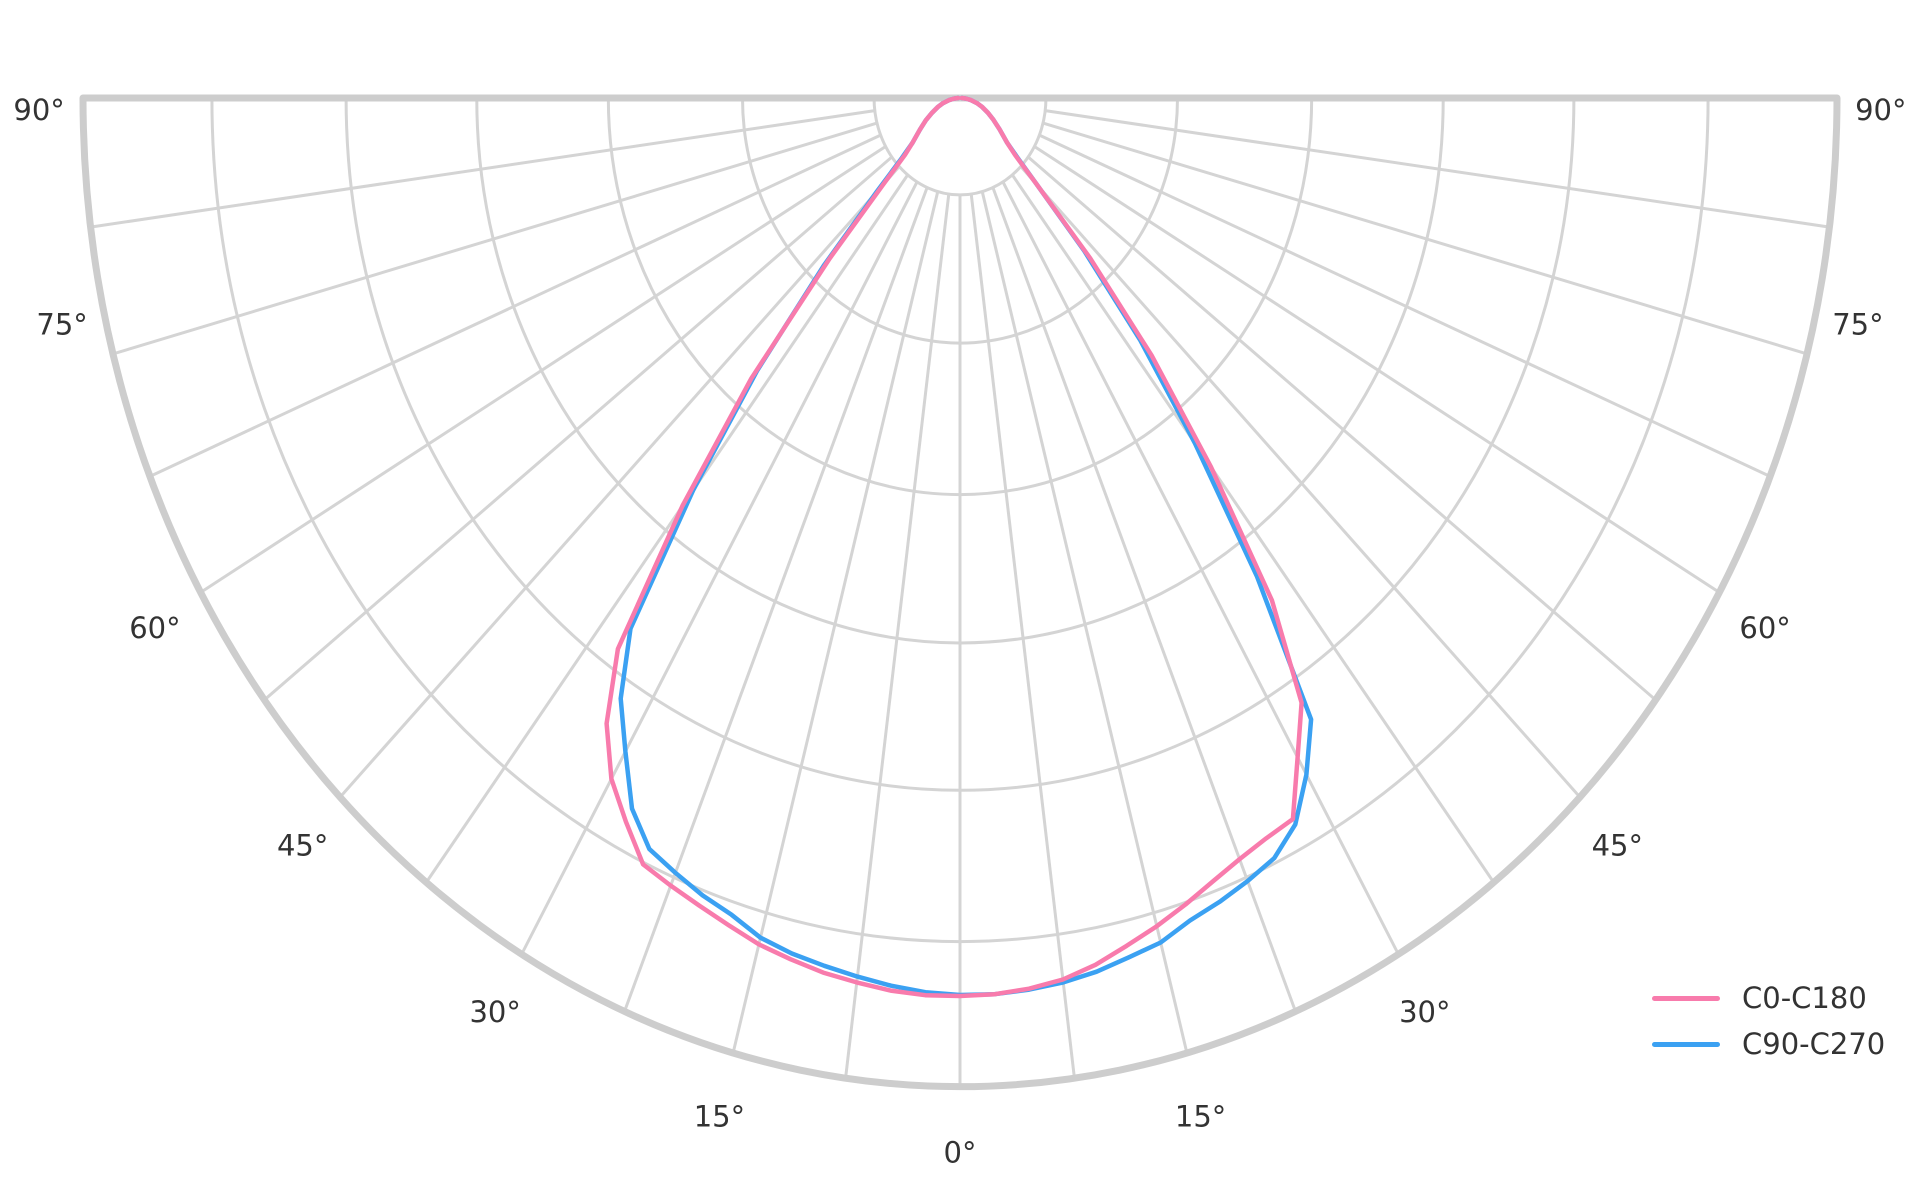 The width and height of the screenshot is (1920, 1181). What do you see at coordinates (61, 324) in the screenshot?
I see `angle-label-75deg-left: 75°` at bounding box center [61, 324].